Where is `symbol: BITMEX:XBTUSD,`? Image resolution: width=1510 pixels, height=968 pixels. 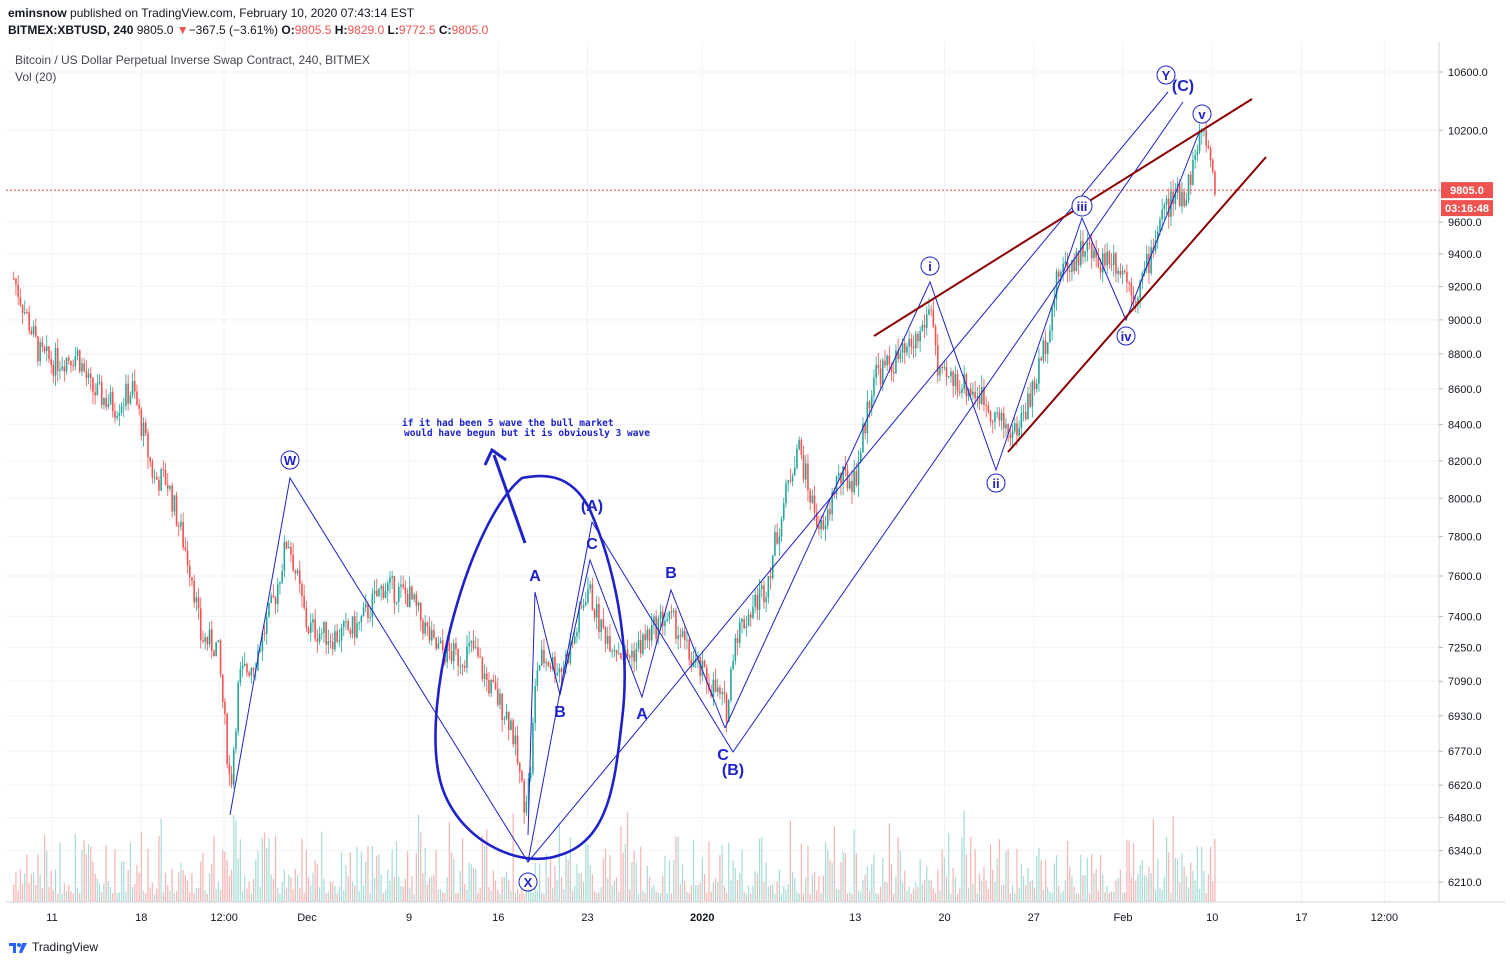 symbol: BITMEX:XBTUSD, is located at coordinates (59, 30).